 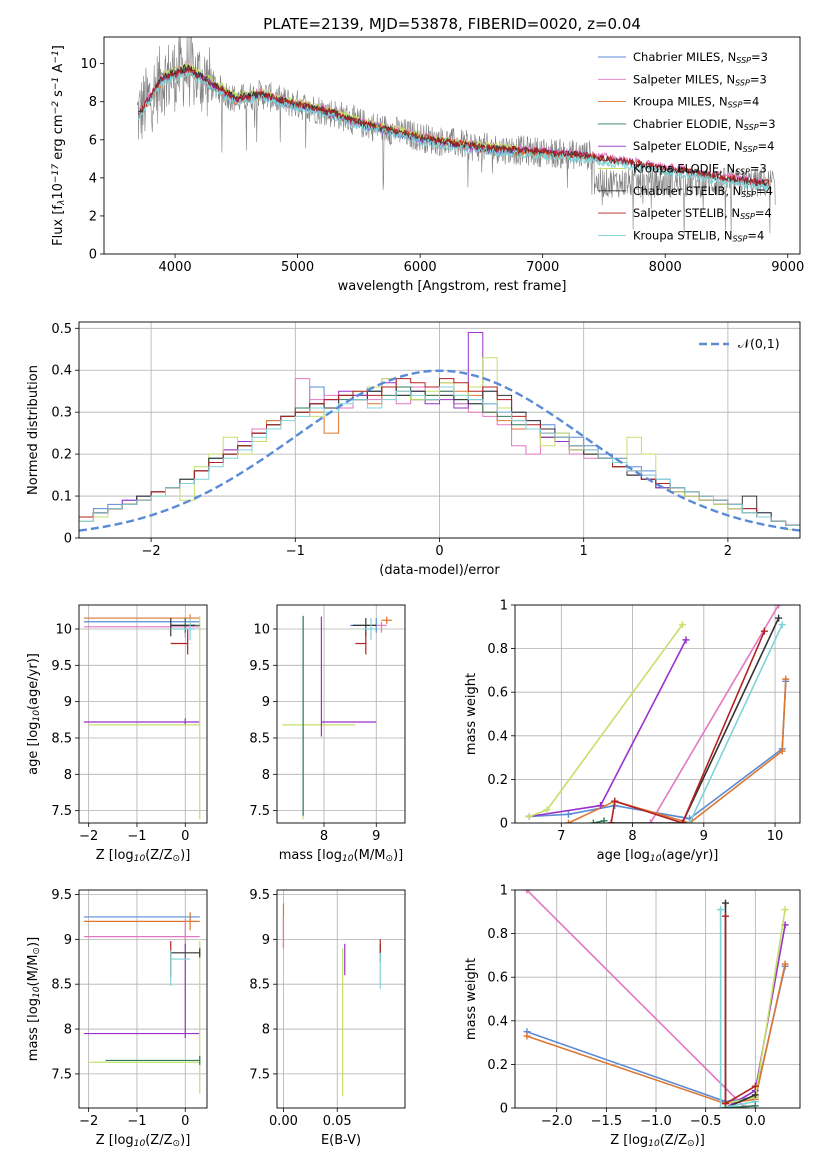 What do you see at coordinates (439, 456) in the screenshot?
I see `histogram-series` at bounding box center [439, 456].